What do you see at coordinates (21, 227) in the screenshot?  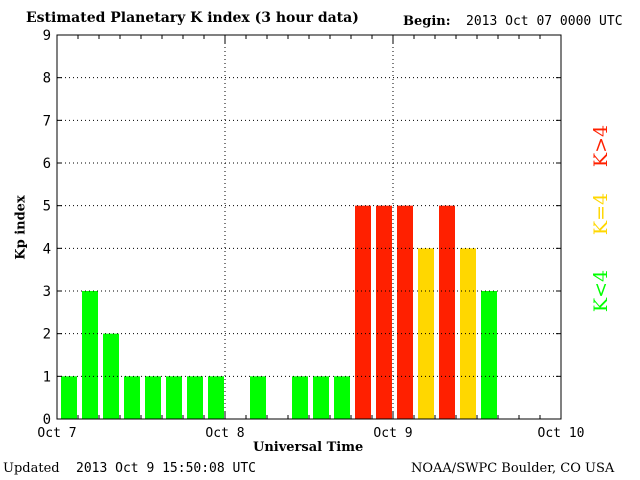 I see `y-axis-label: Kp index` at bounding box center [21, 227].